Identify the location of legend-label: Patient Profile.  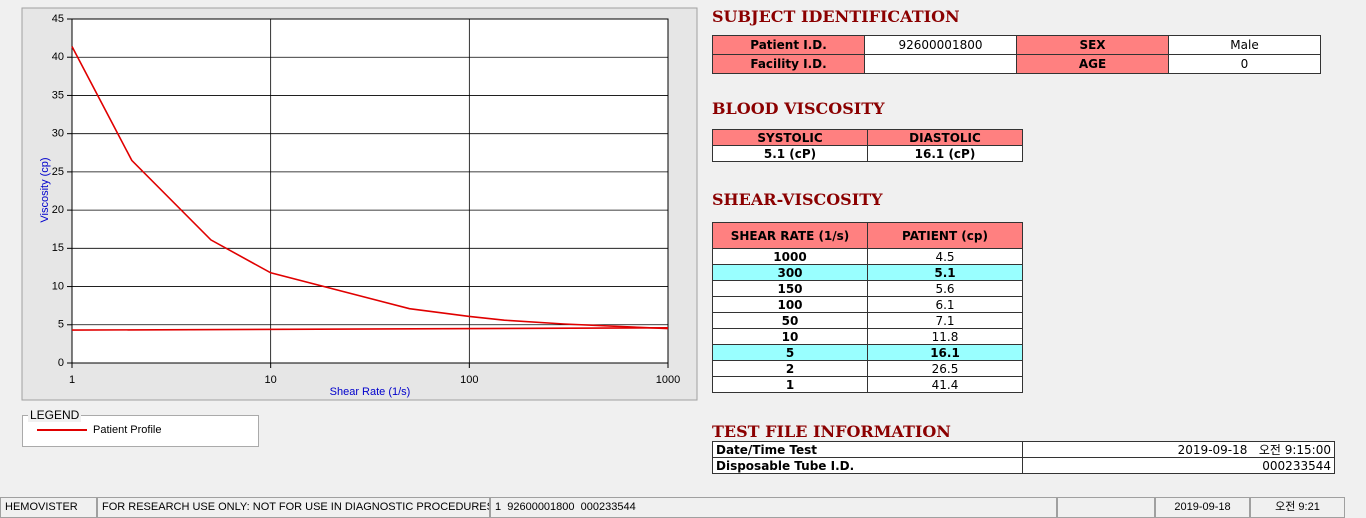
(127, 430).